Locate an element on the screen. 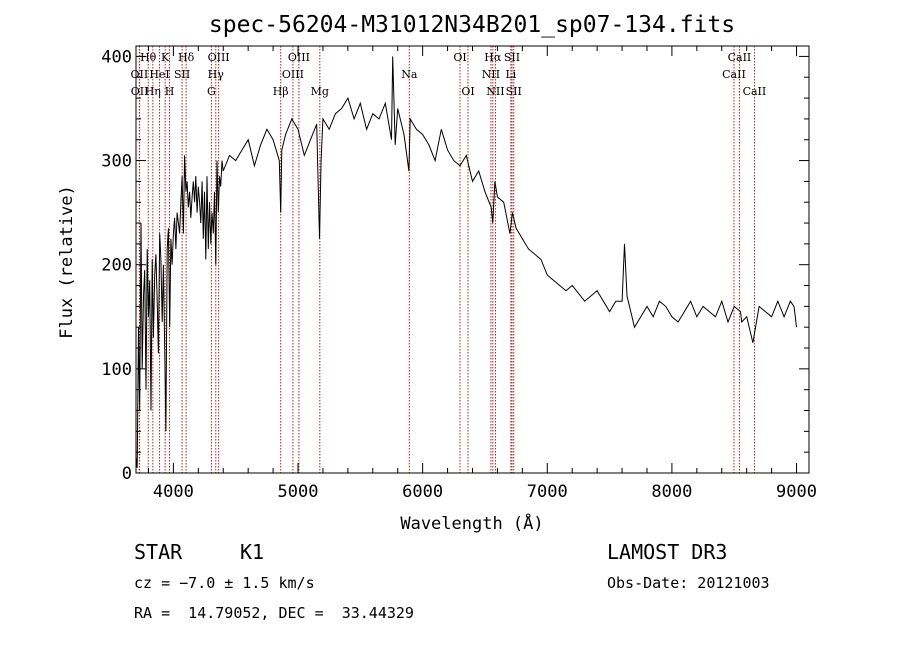 The height and width of the screenshot is (649, 900). spectral-line-label: Mg is located at coordinates (320, 91).